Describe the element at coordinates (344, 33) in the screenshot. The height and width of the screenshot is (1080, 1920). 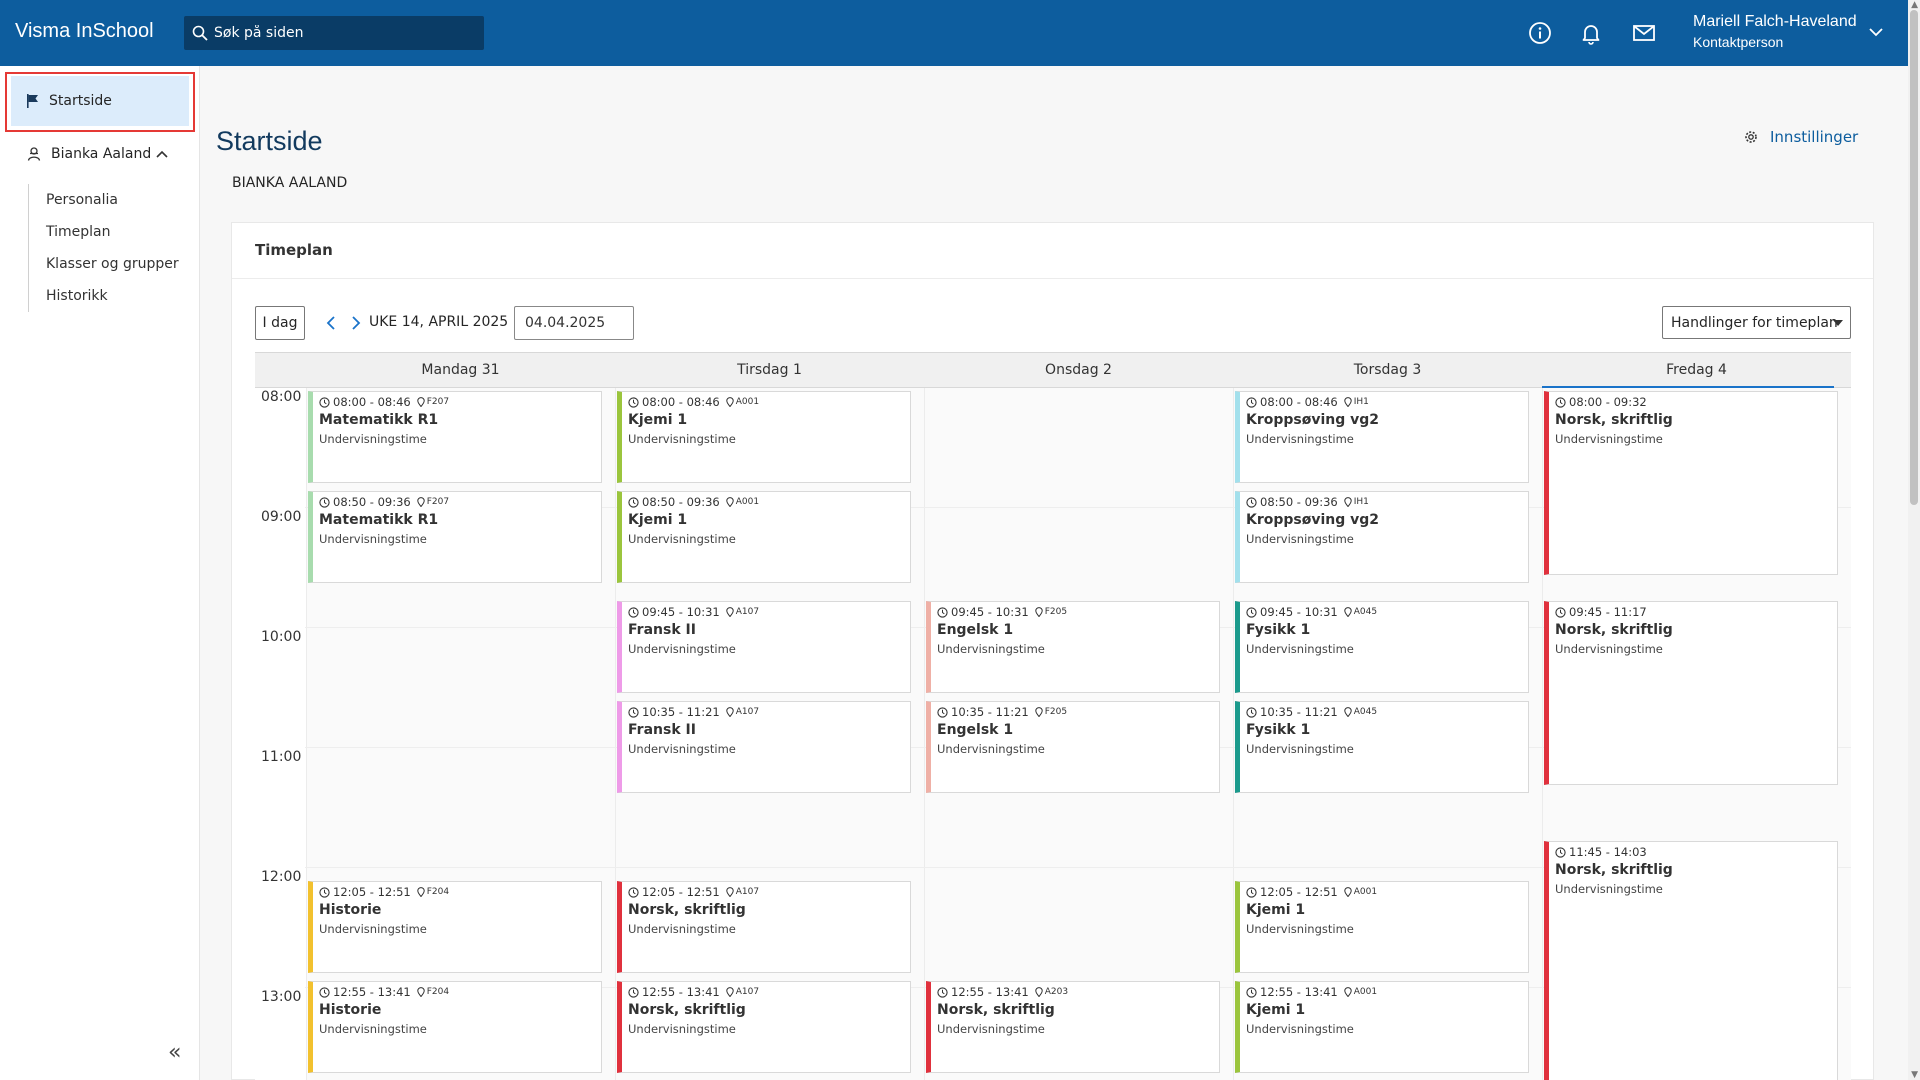
I see `search-input` at that location.